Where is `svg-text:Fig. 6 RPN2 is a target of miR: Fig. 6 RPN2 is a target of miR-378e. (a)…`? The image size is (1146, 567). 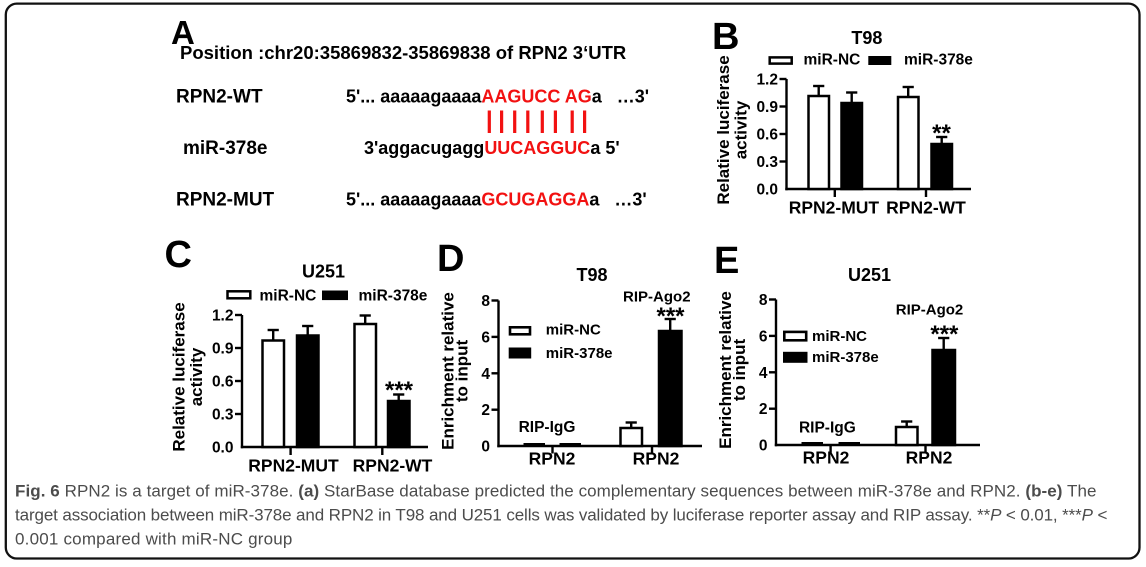
svg-text:Fig. 6 RPN2 is a target of miR: Fig. 6 RPN2 is a target of miR-378e. (a)… is located at coordinates (556, 491).